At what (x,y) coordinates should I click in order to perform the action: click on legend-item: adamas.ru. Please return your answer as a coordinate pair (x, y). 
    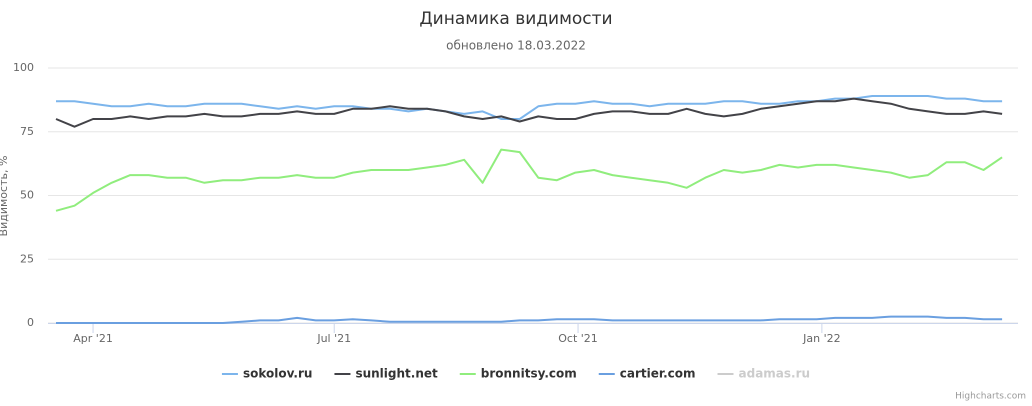
    Looking at the image, I should click on (764, 374).